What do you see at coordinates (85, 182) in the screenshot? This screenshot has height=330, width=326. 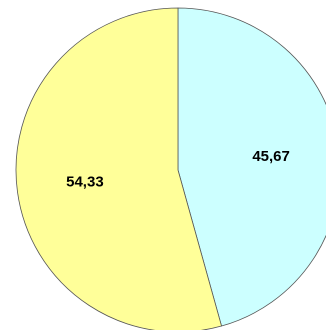 I see `slice-label-2: 54,33` at bounding box center [85, 182].